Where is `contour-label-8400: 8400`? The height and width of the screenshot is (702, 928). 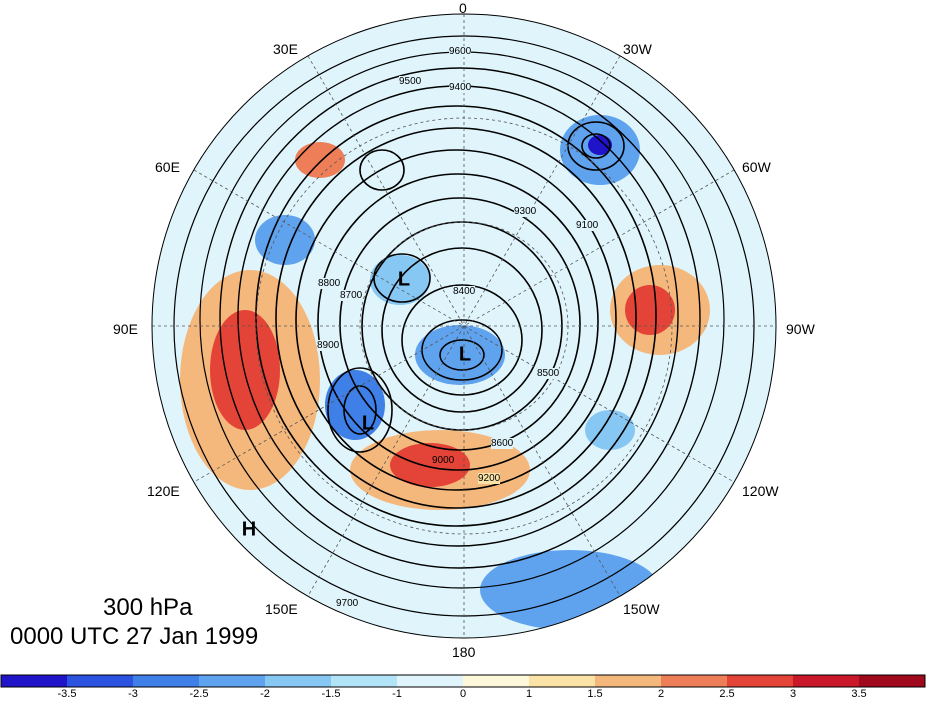 contour-label-8400: 8400 is located at coordinates (464, 291).